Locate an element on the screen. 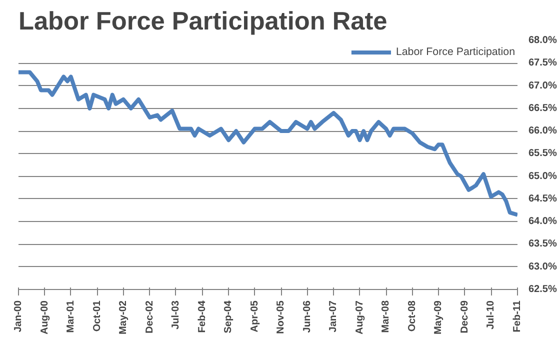 This screenshot has height=337, width=559. x-tick-label: Jan-00 is located at coordinates (18, 316).